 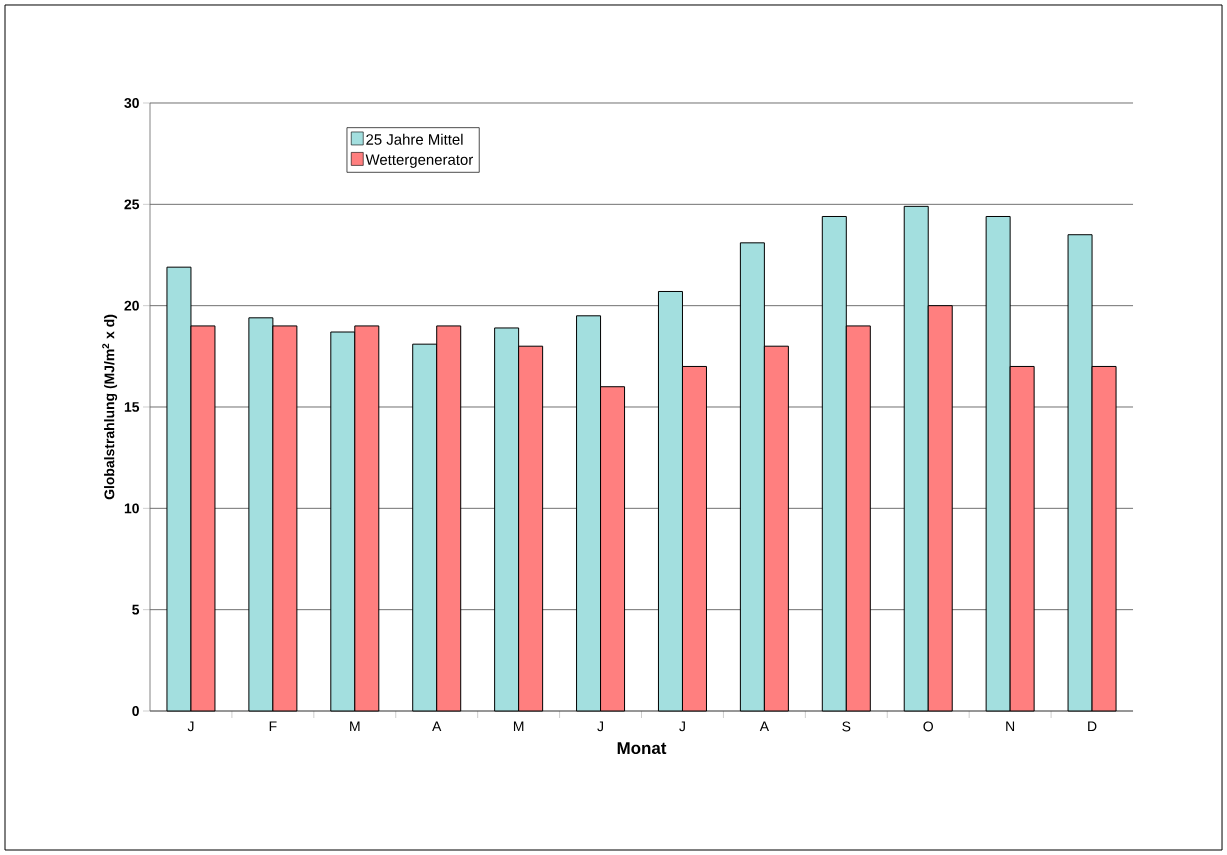 What do you see at coordinates (642, 748) in the screenshot?
I see `x-axis-title: Monat` at bounding box center [642, 748].